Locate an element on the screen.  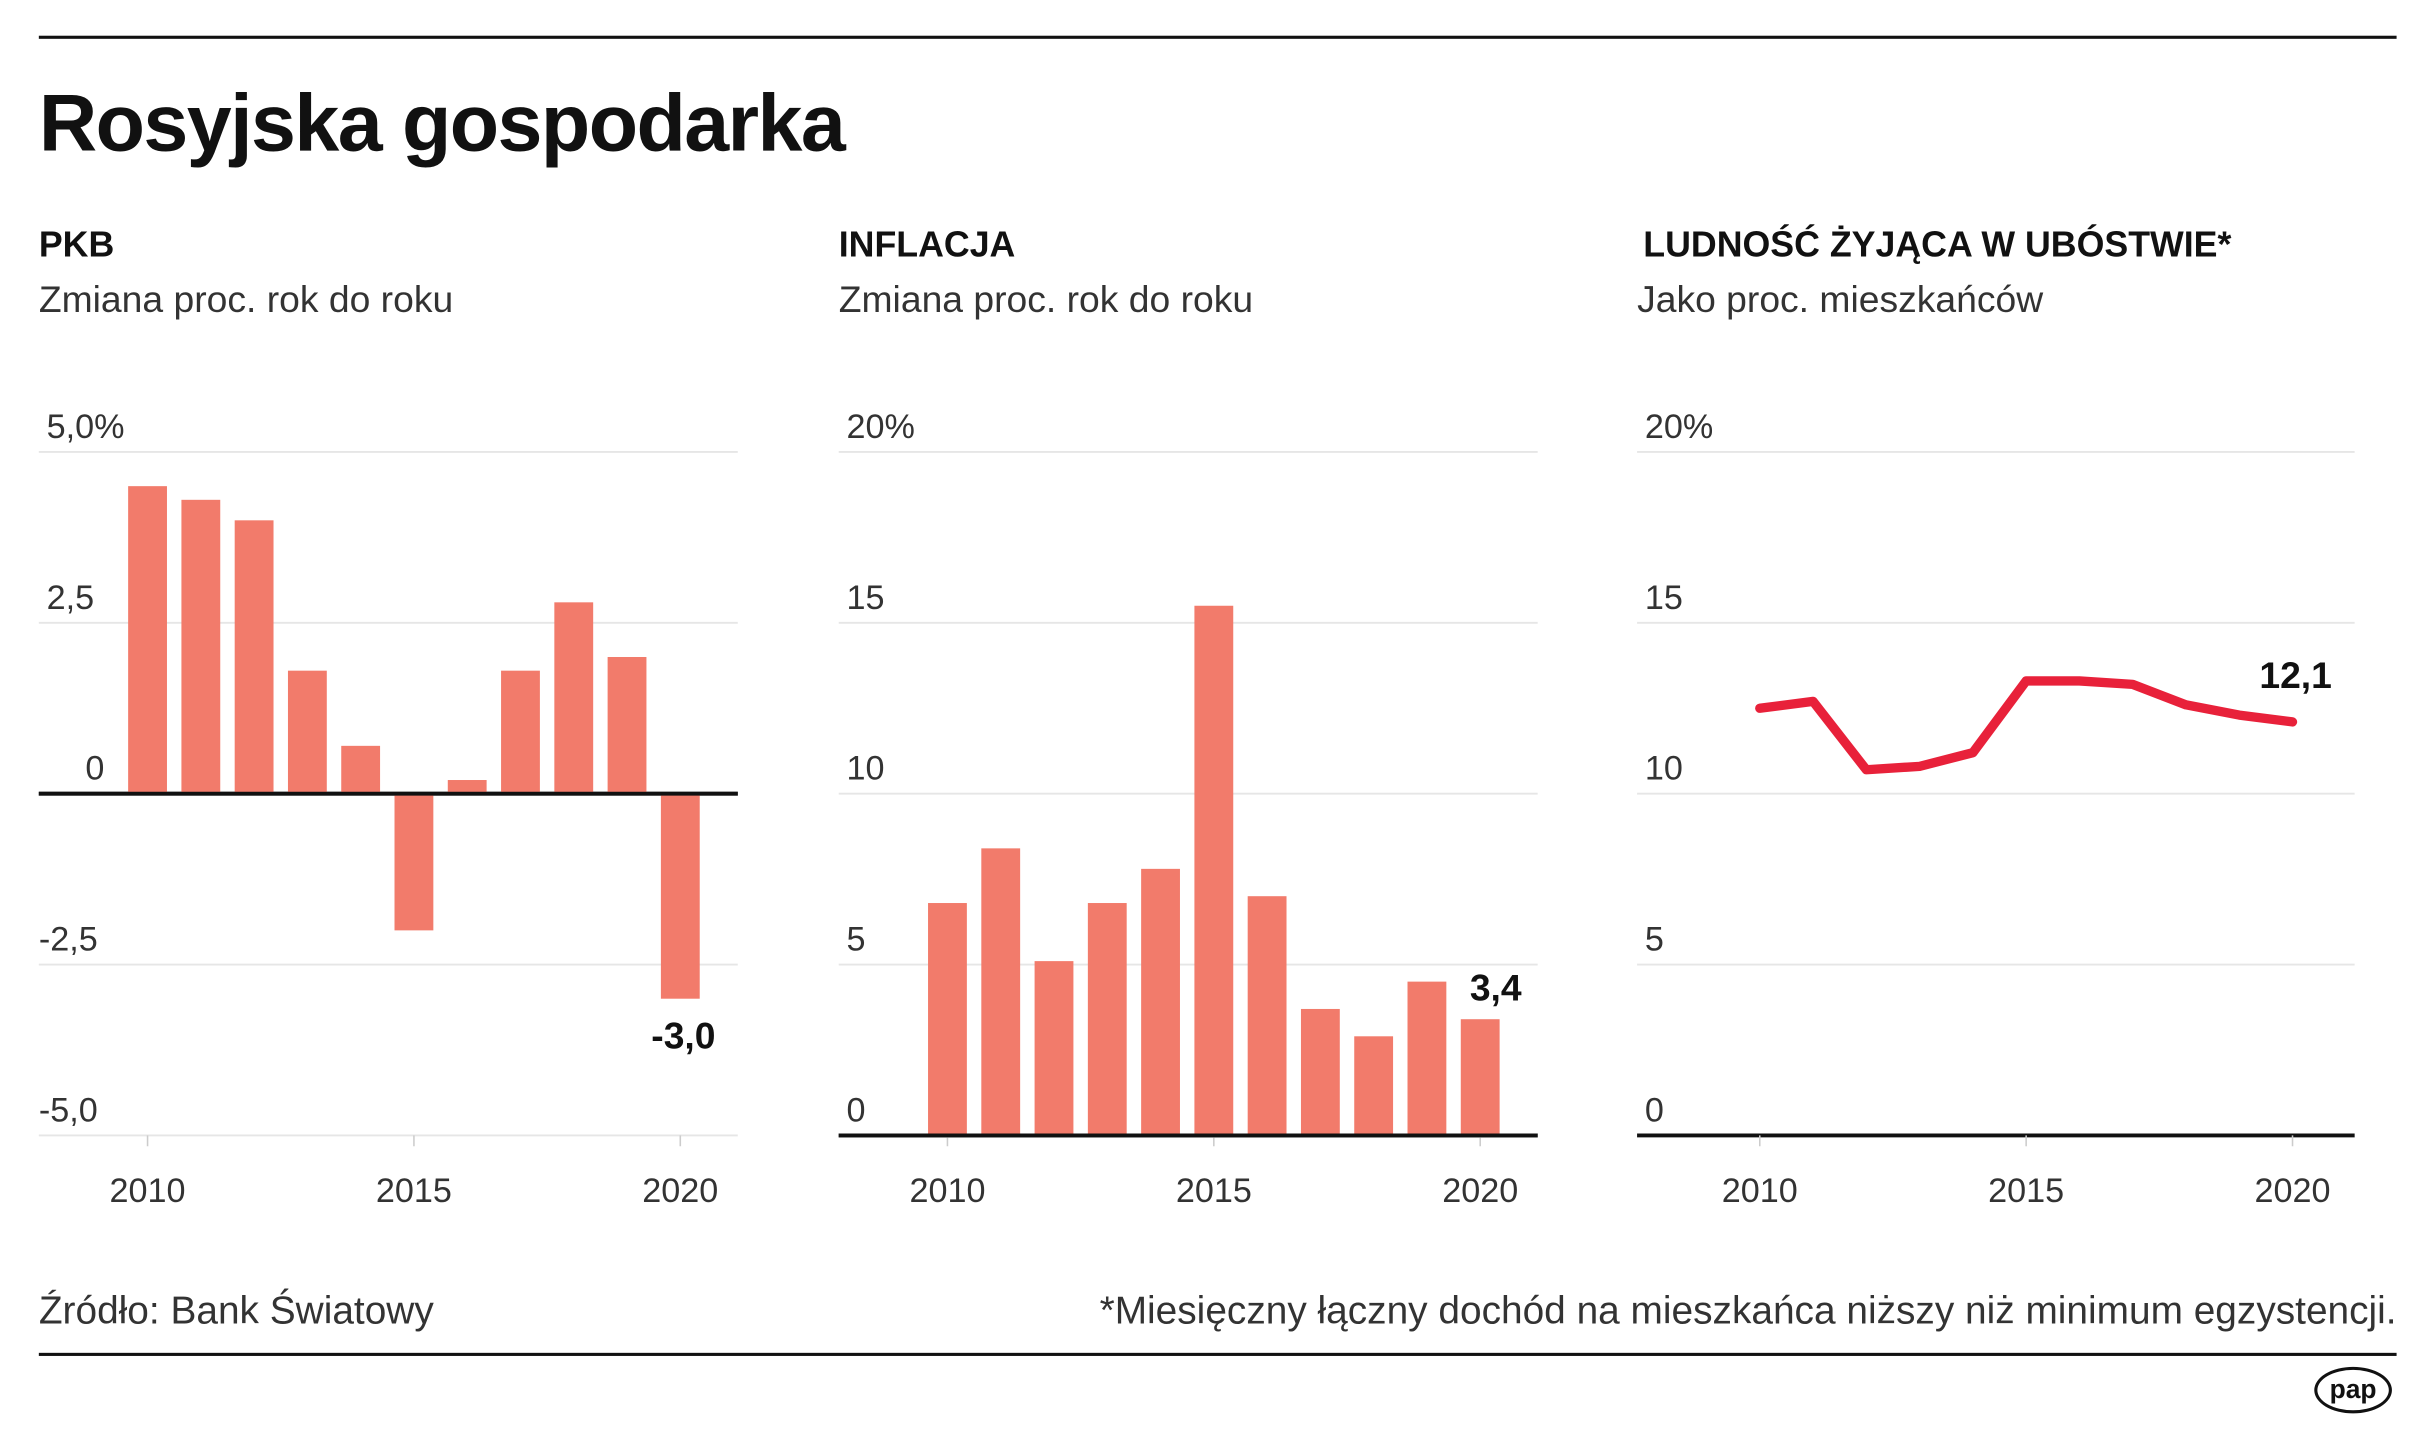
bottom-rule is located at coordinates (1217, 1354).